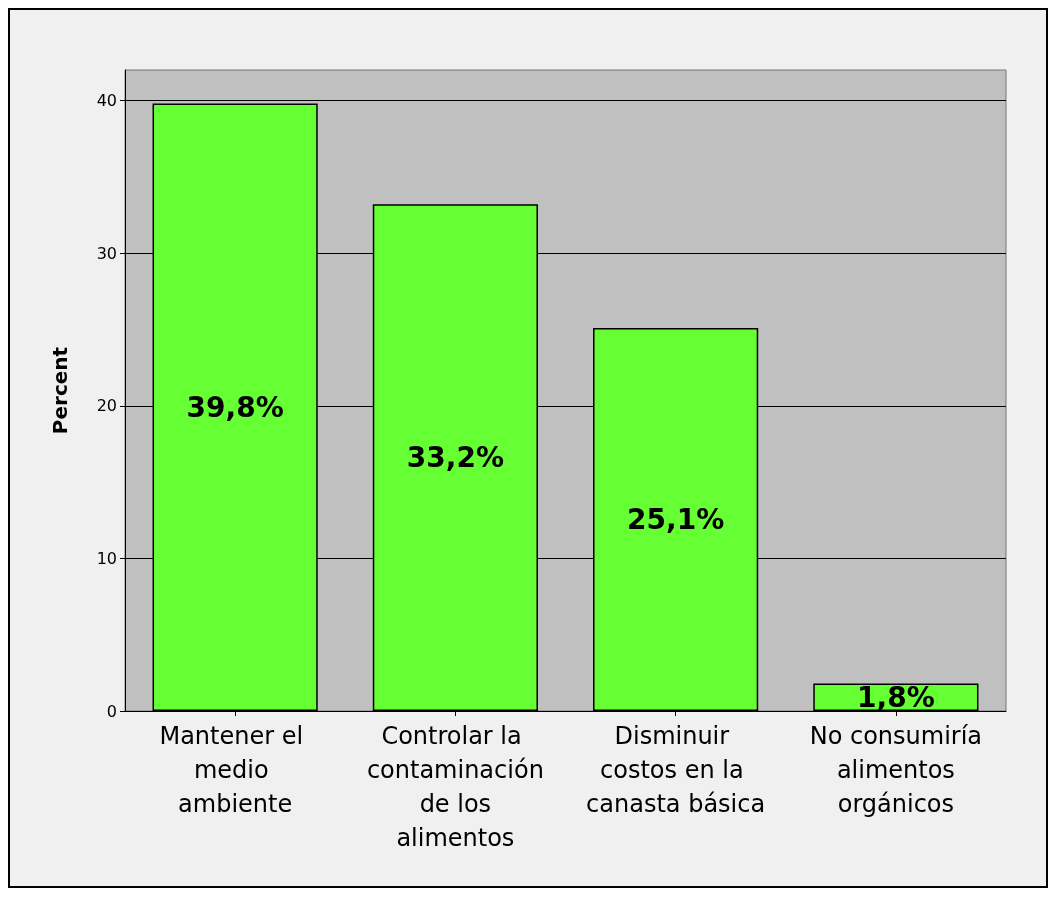 The height and width of the screenshot is (902, 1064). What do you see at coordinates (235, 770) in the screenshot?
I see `x-tick-label: Mantener el medio ambiente` at bounding box center [235, 770].